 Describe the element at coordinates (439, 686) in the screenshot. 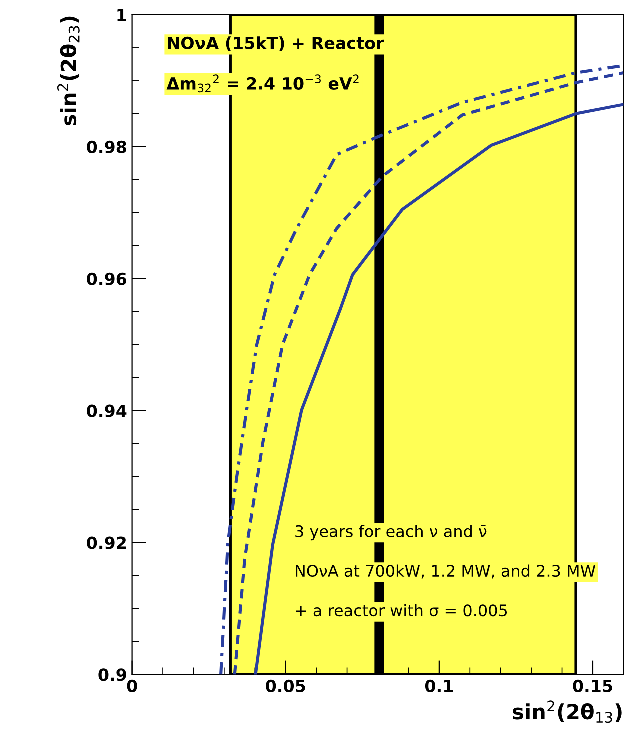

I see `x-tick-label: 0.1` at that location.